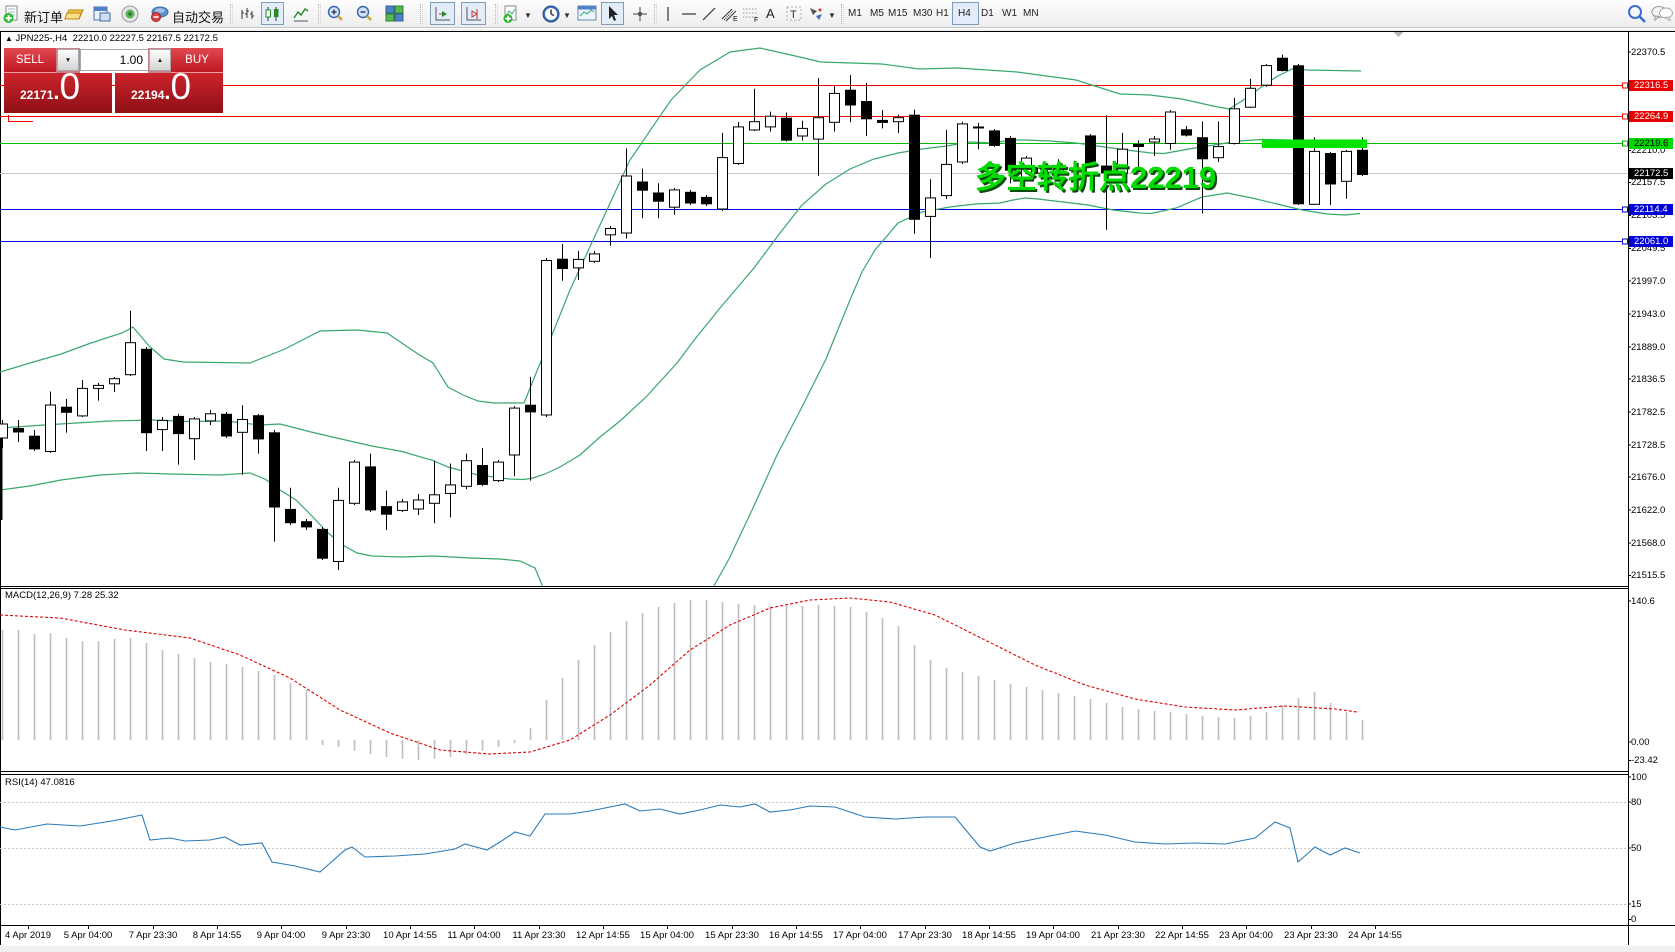 Image resolution: width=1675 pixels, height=952 pixels. I want to click on svg-text: T, so click(793, 15).